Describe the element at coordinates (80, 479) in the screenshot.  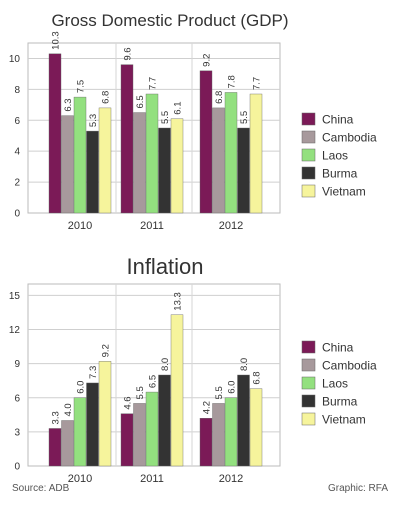
I see `inflation-x-tick-label: 2010` at that location.